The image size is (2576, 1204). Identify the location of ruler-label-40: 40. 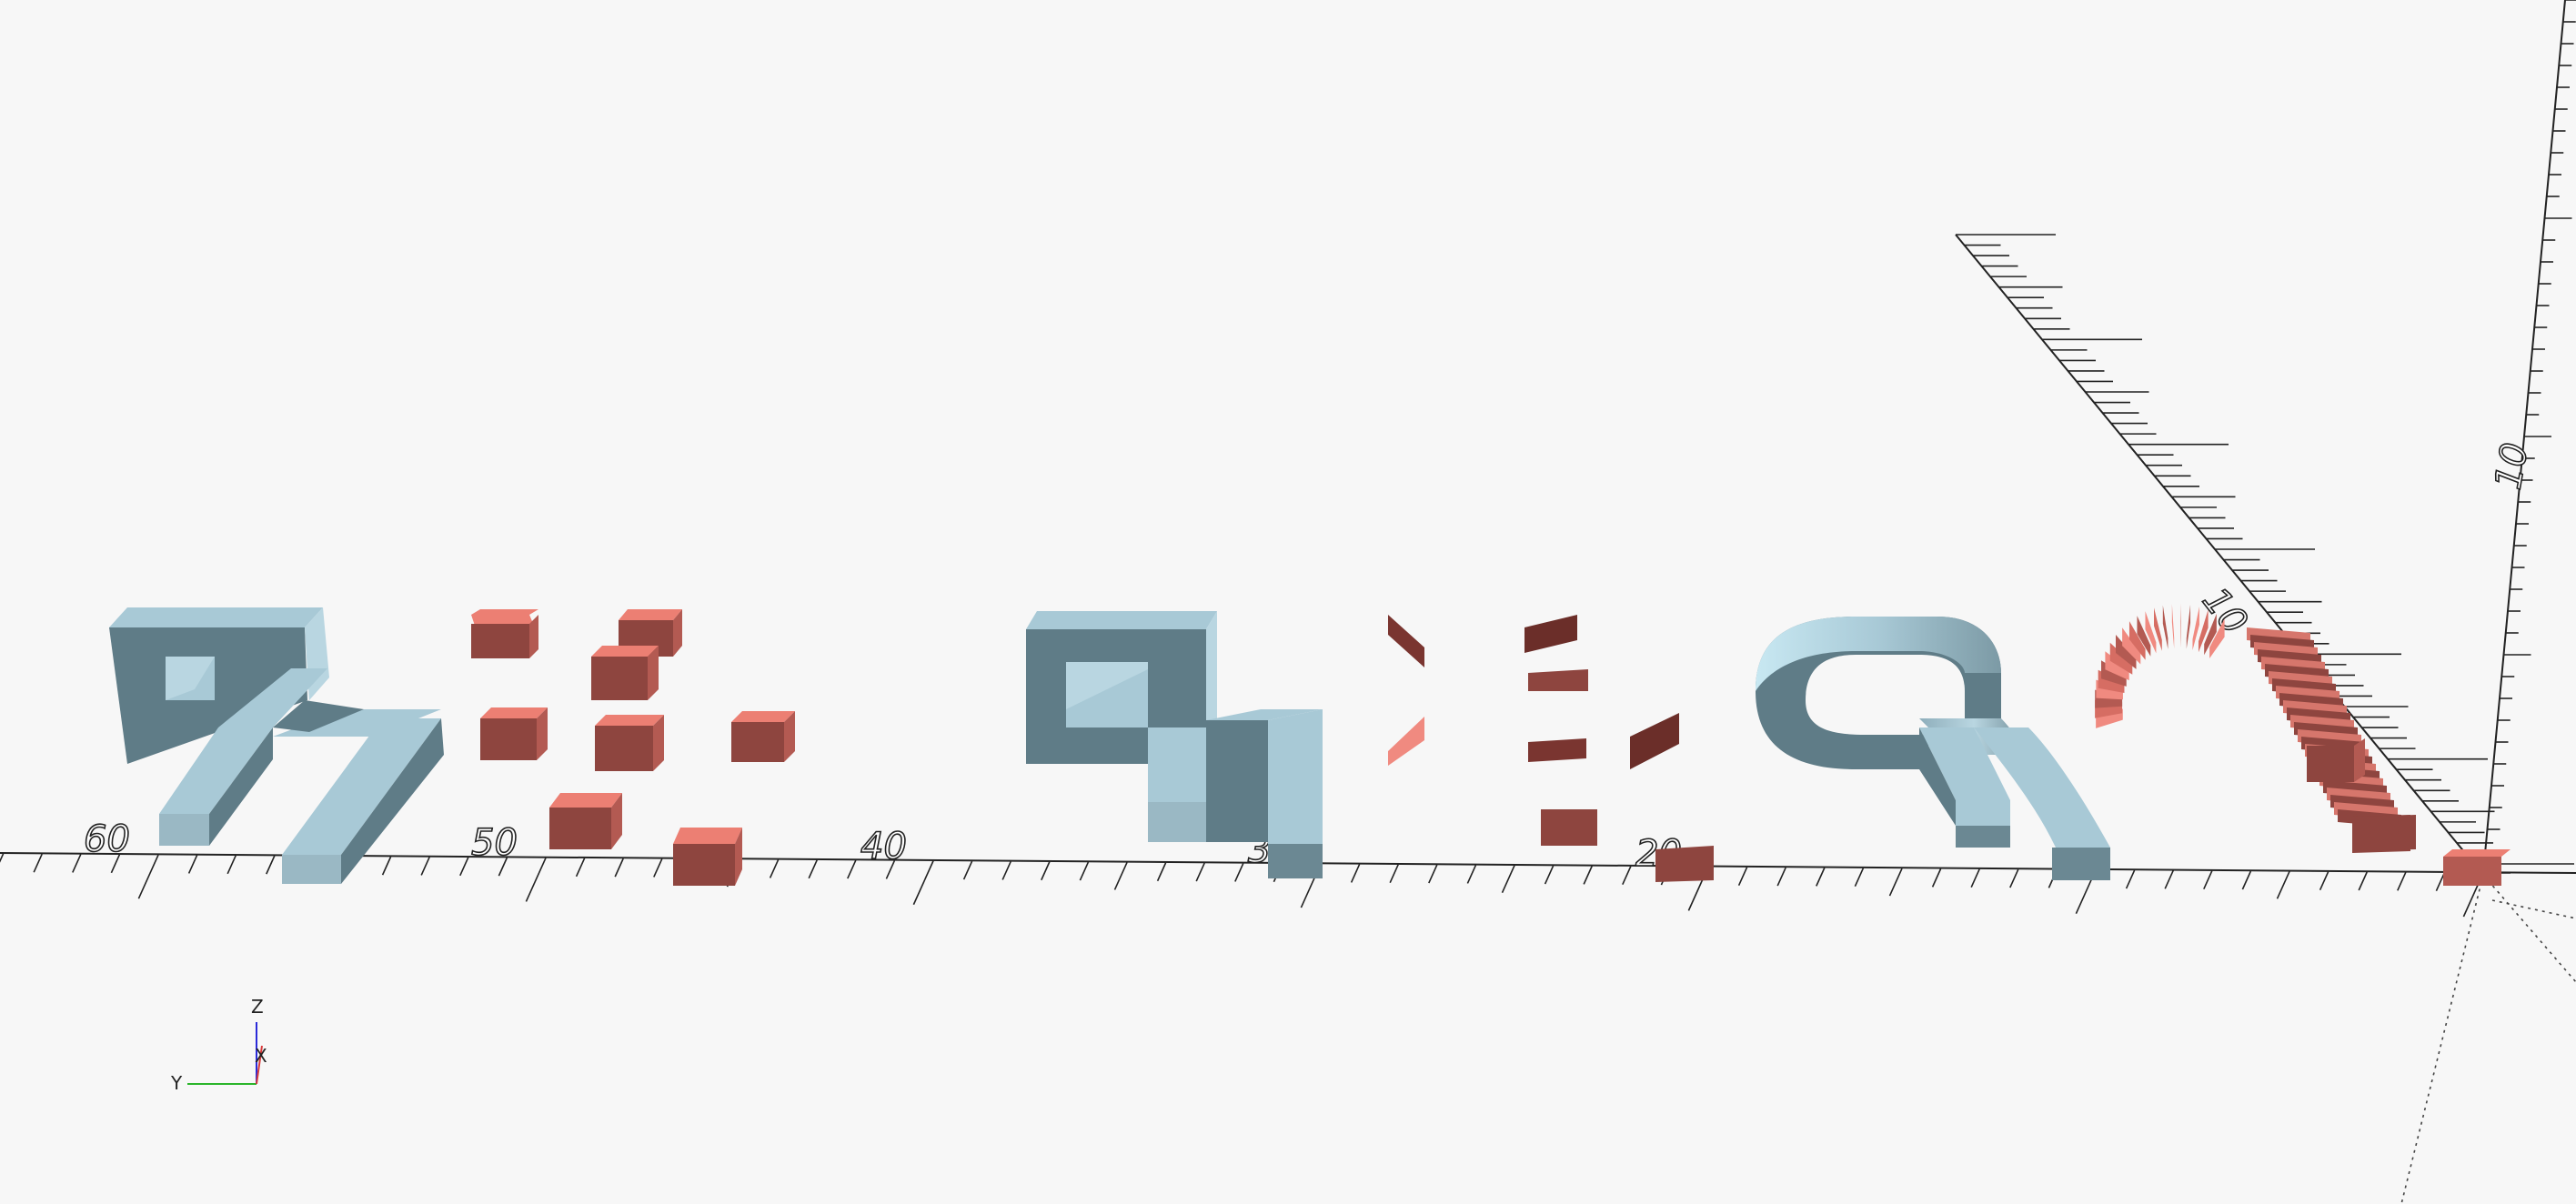
(883, 847).